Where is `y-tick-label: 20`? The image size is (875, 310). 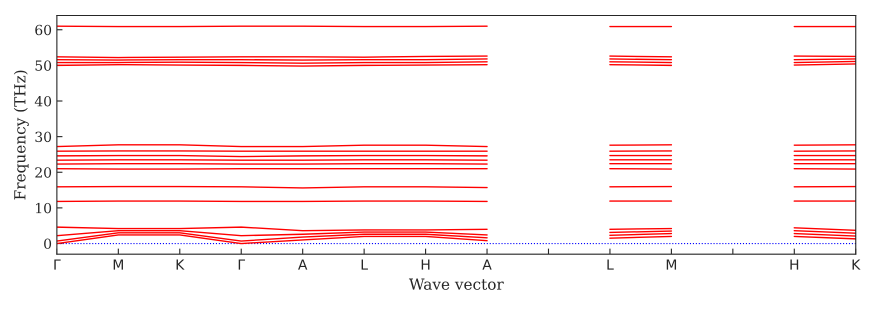 y-tick-label: 20 is located at coordinates (43, 172).